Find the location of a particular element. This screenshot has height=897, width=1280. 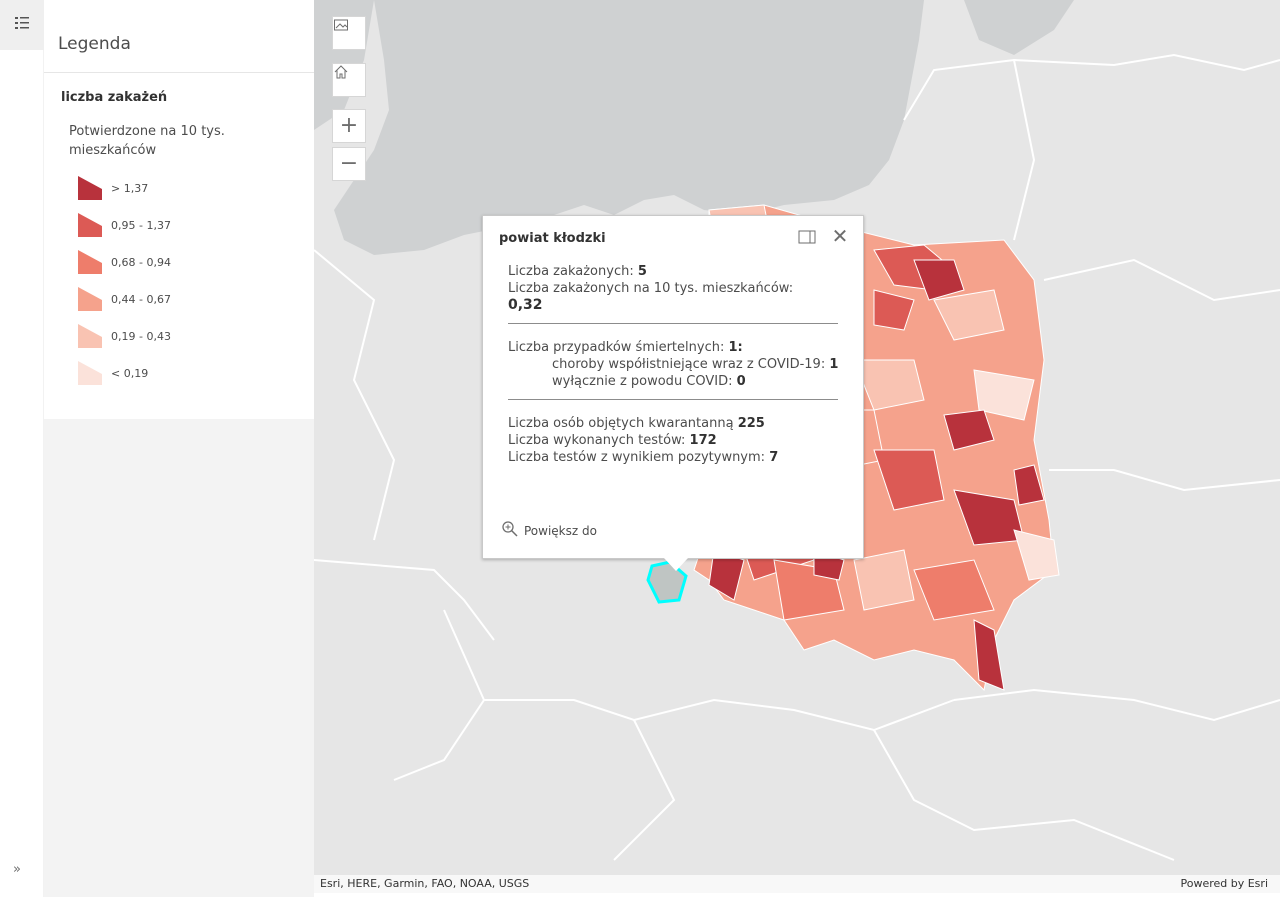

popup-pointer is located at coordinates (676, 564).